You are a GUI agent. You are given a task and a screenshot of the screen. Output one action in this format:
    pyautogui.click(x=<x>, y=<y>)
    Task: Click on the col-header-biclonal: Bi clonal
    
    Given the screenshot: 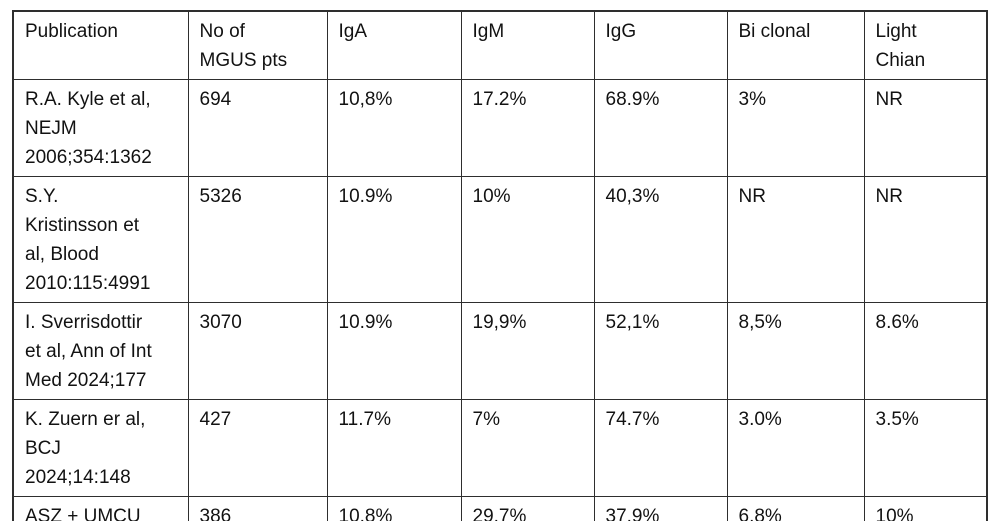 What is the action you would take?
    pyautogui.click(x=795, y=45)
    